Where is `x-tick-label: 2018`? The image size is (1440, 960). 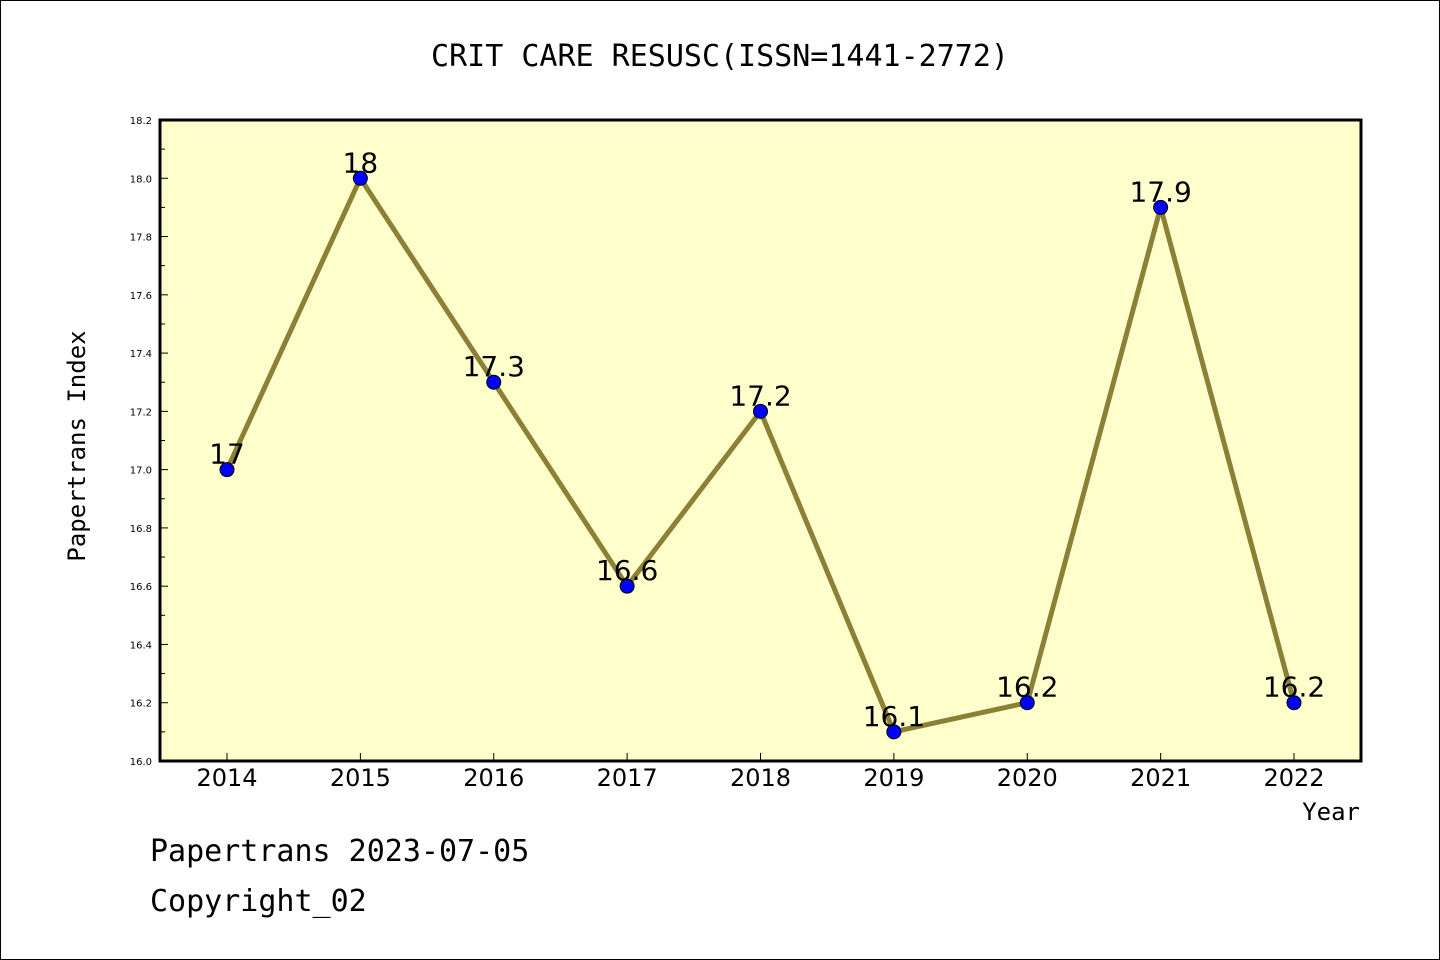
x-tick-label: 2018 is located at coordinates (760, 778).